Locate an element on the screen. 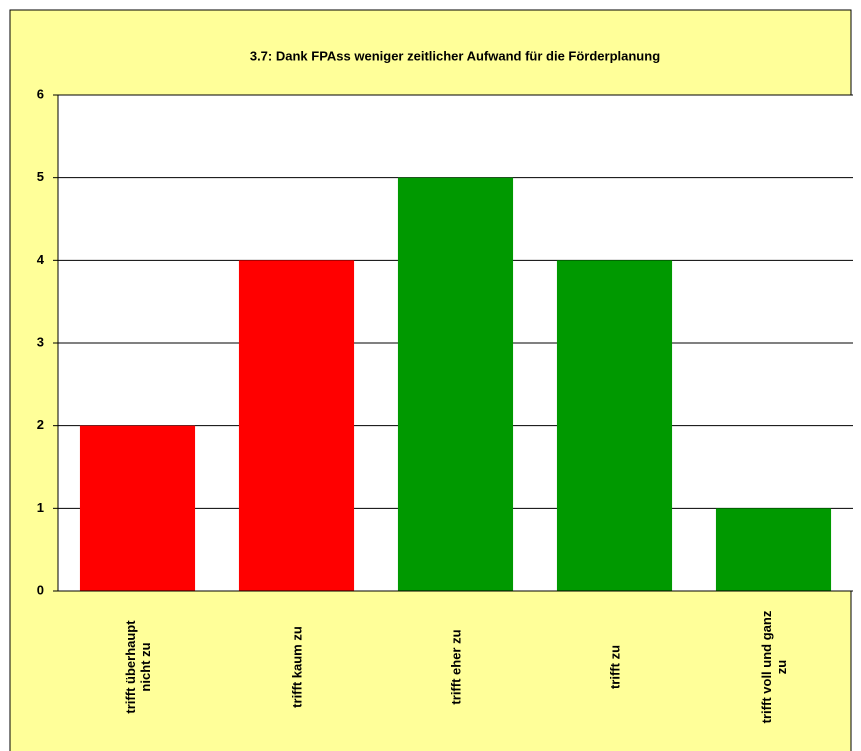 The width and height of the screenshot is (861, 751). x-tick-label: trifft zu is located at coordinates (614, 667).